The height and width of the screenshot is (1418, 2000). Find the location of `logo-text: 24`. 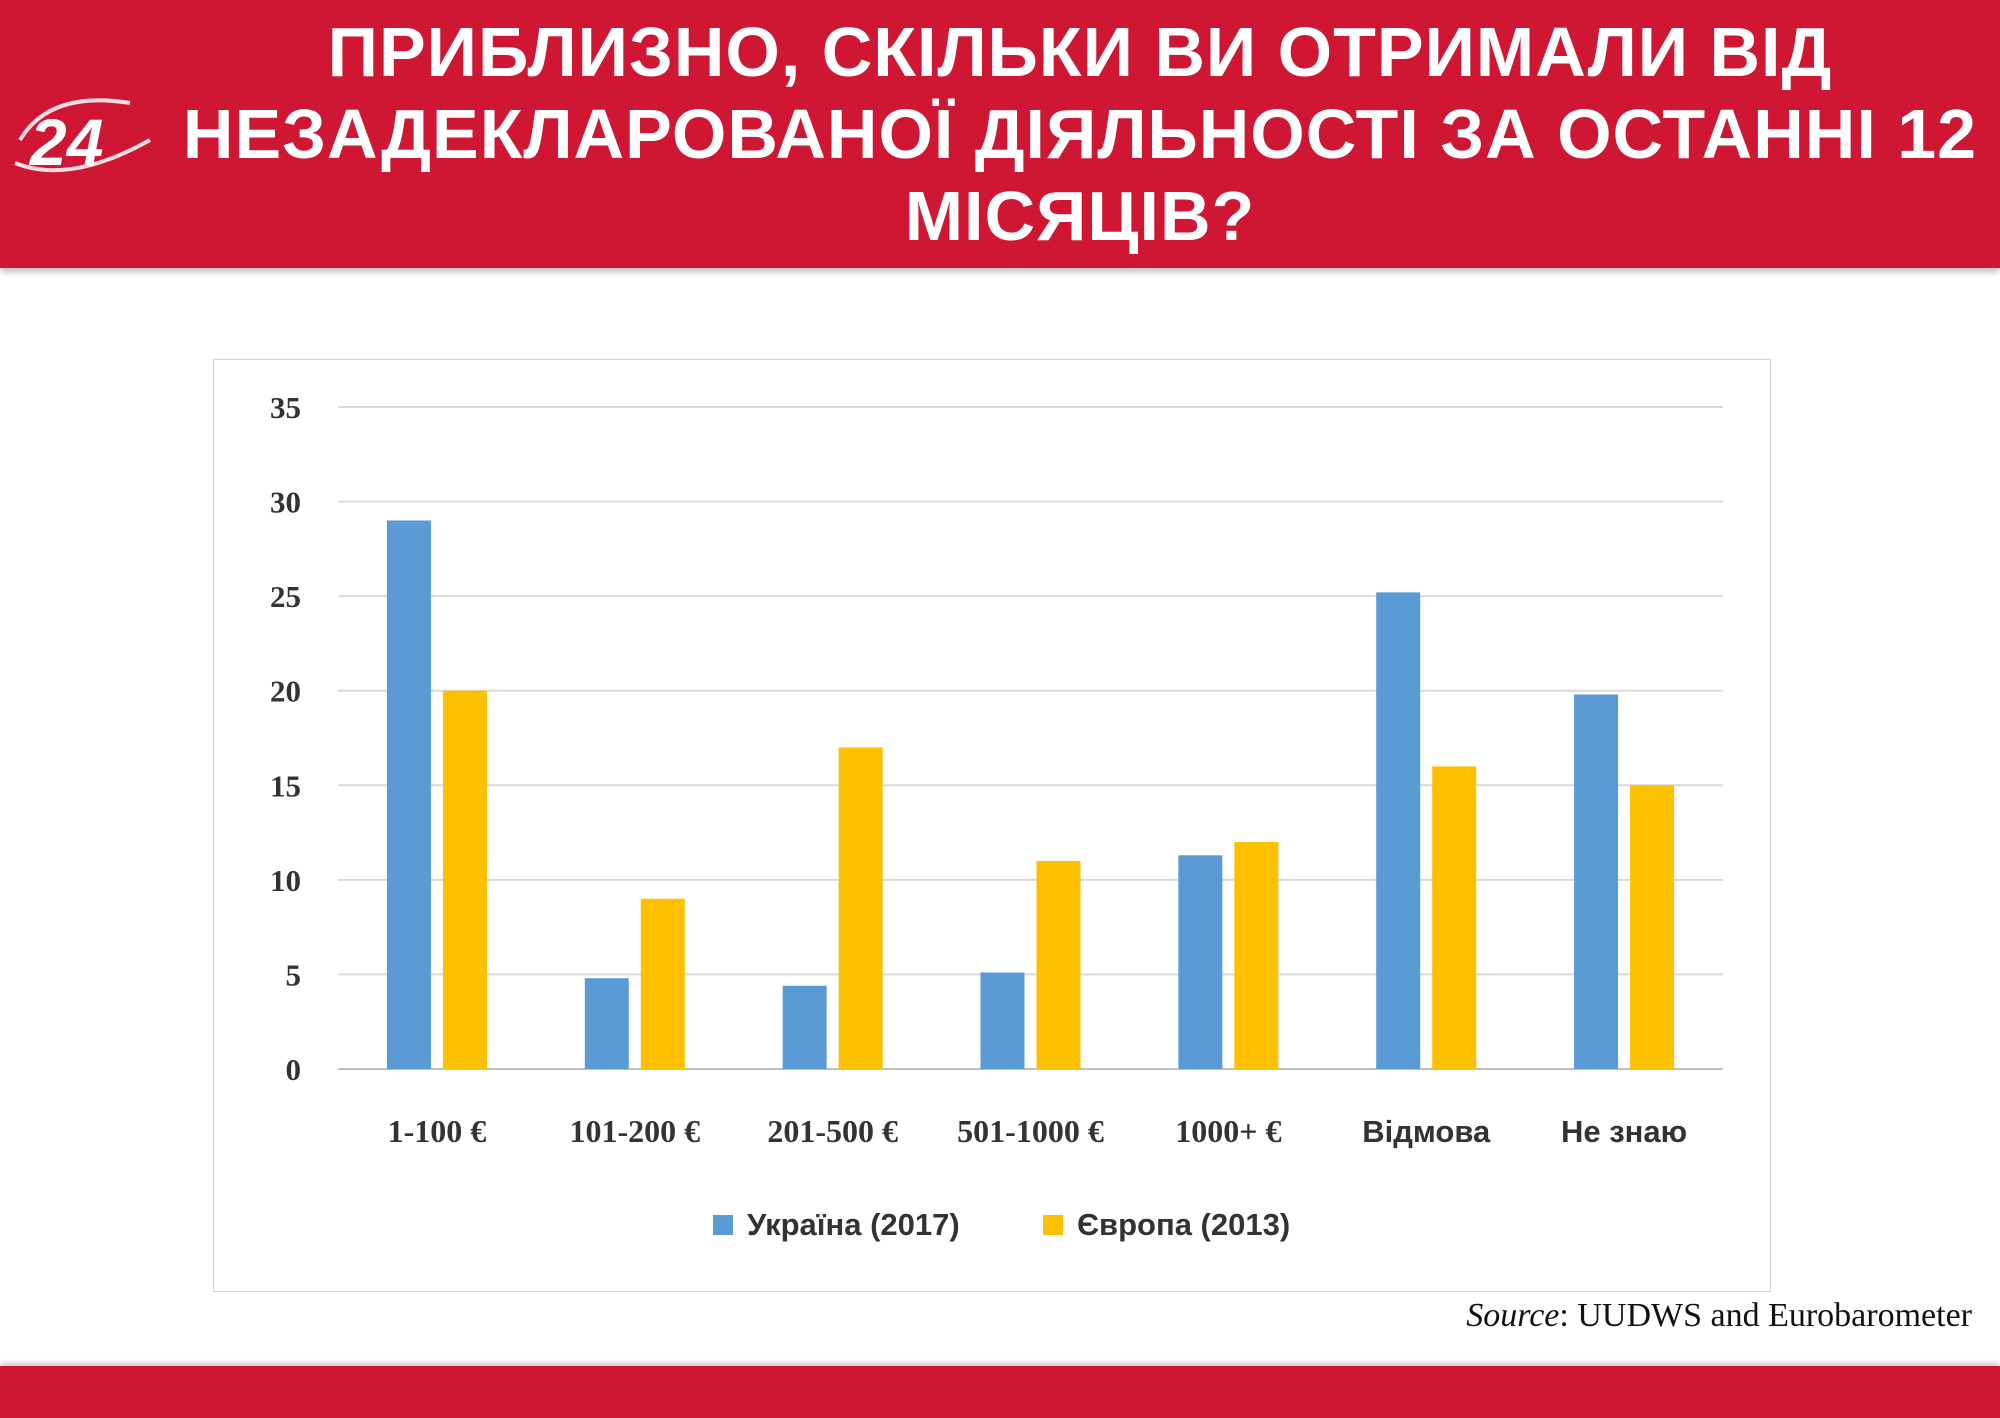

logo-text: 24 is located at coordinates (65, 142).